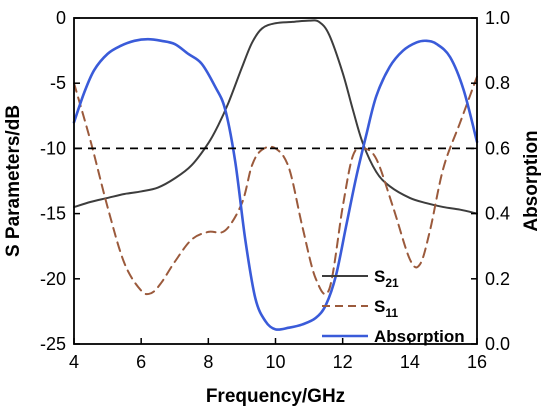 The image size is (550, 417). Describe the element at coordinates (58, 83) in the screenshot. I see `left-y-tick-label--5: -5` at that location.